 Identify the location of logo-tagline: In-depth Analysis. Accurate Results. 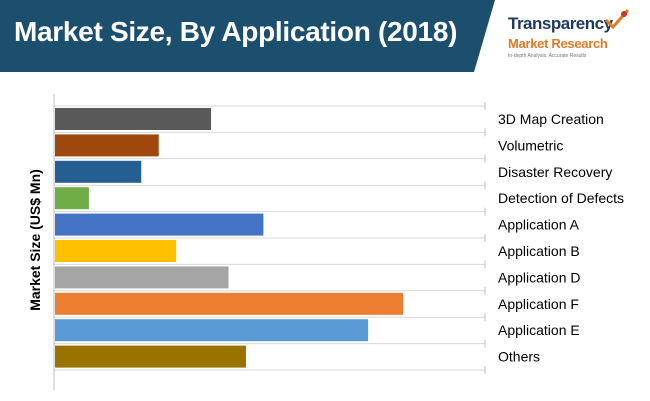
(547, 56).